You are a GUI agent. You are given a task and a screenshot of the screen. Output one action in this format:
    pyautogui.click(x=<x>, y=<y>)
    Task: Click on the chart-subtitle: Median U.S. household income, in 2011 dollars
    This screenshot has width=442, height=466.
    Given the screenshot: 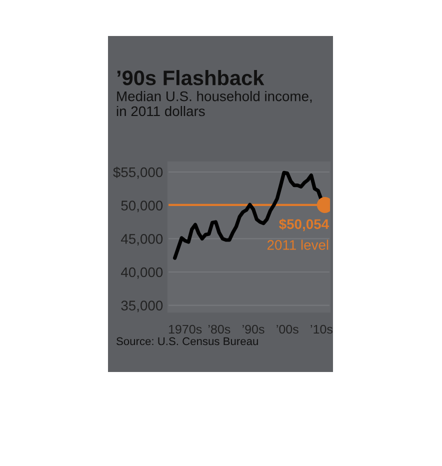 What is the action you would take?
    pyautogui.click(x=214, y=103)
    